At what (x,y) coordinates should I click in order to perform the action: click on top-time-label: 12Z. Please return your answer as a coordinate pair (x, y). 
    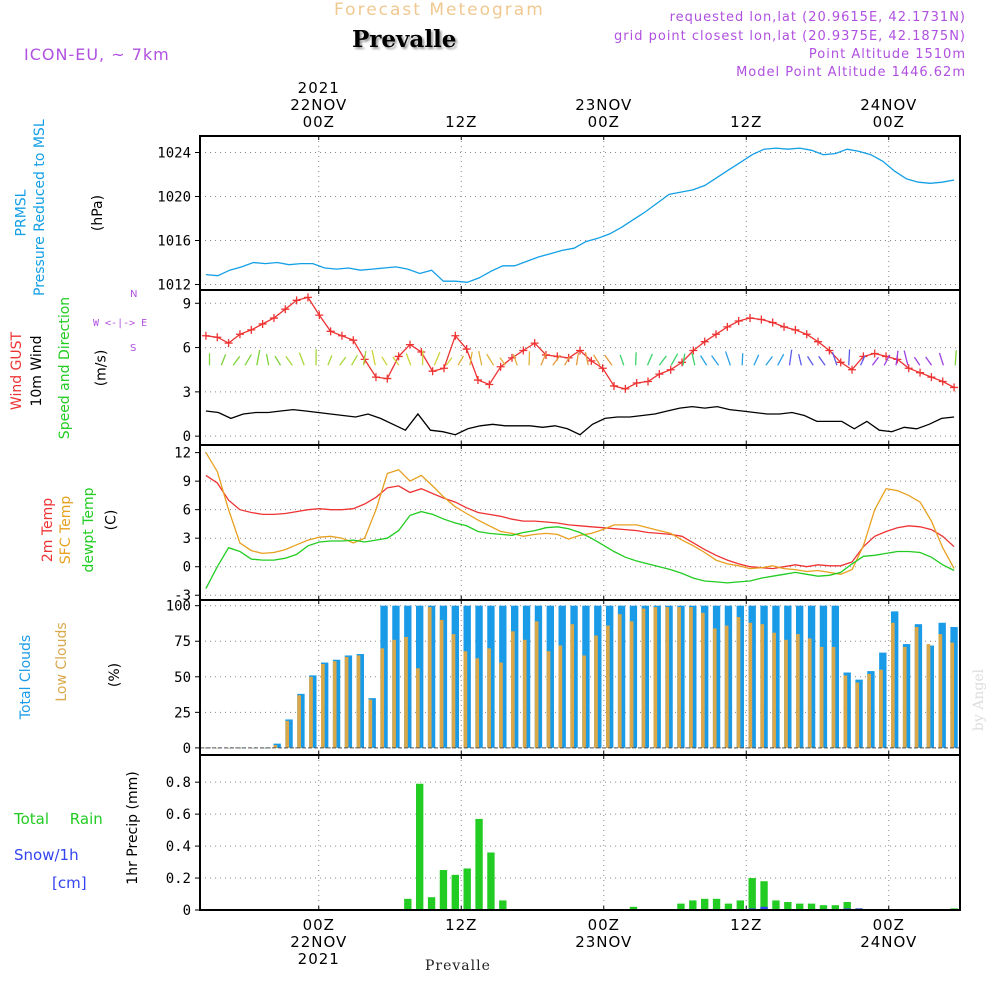
    Looking at the image, I should click on (746, 122).